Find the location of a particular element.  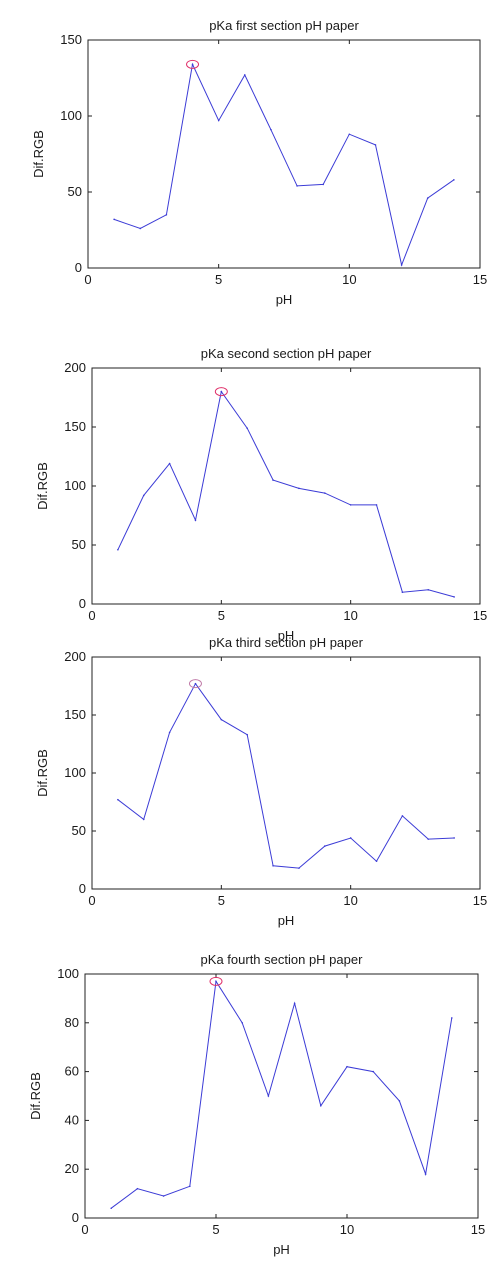

y-tick-label: 20 is located at coordinates (72, 1168).